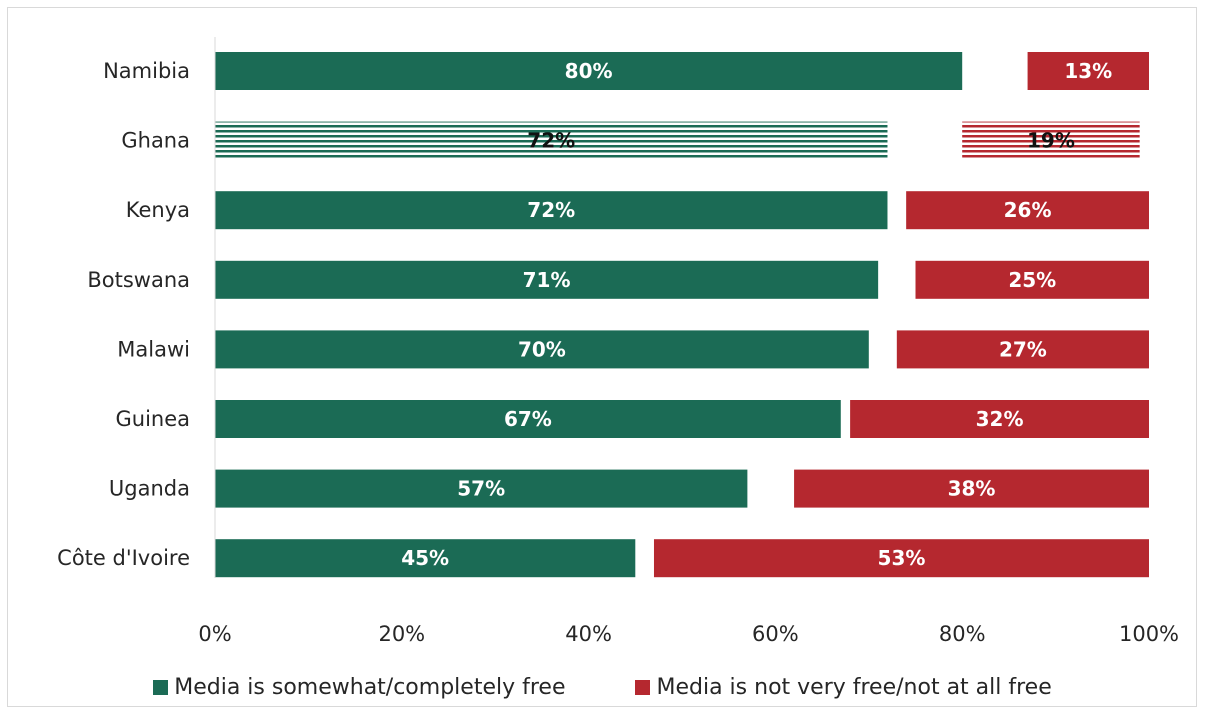  I want to click on x-tick-label: 100%, so click(1149, 634).